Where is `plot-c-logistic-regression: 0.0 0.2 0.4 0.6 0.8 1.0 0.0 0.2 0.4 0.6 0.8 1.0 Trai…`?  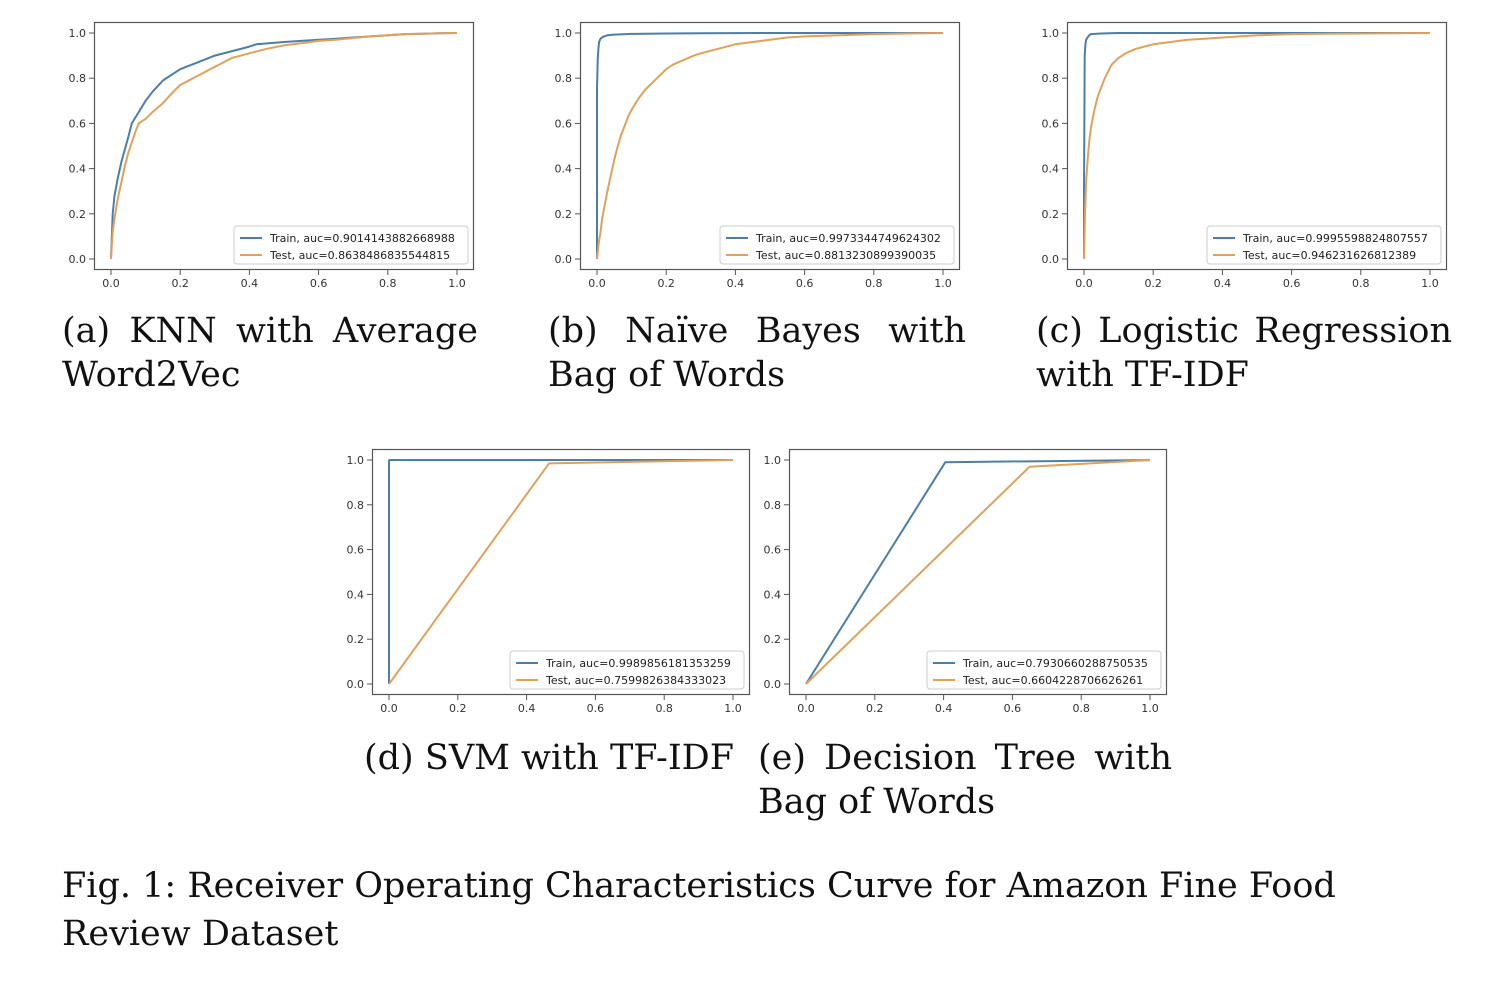 plot-c-logistic-regression: 0.0 0.2 0.4 0.6 0.8 1.0 0.0 0.2 0.4 0.6 0.8 1.0 Trai… is located at coordinates (1245, 155).